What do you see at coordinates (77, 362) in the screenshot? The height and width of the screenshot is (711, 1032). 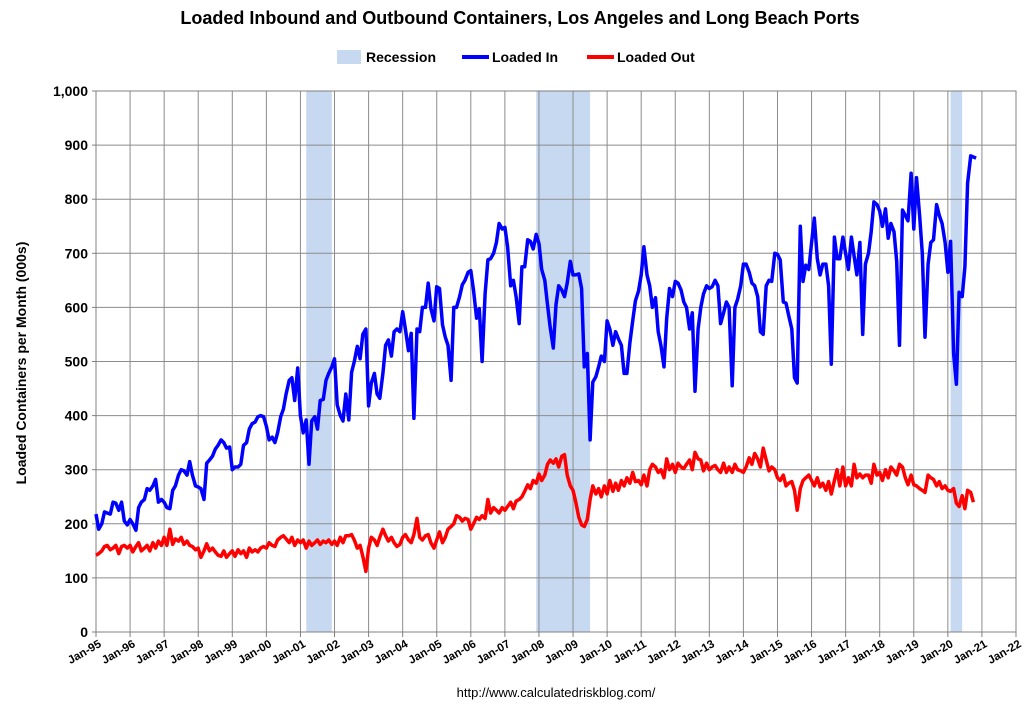 I see `y-tick-label: 500` at bounding box center [77, 362].